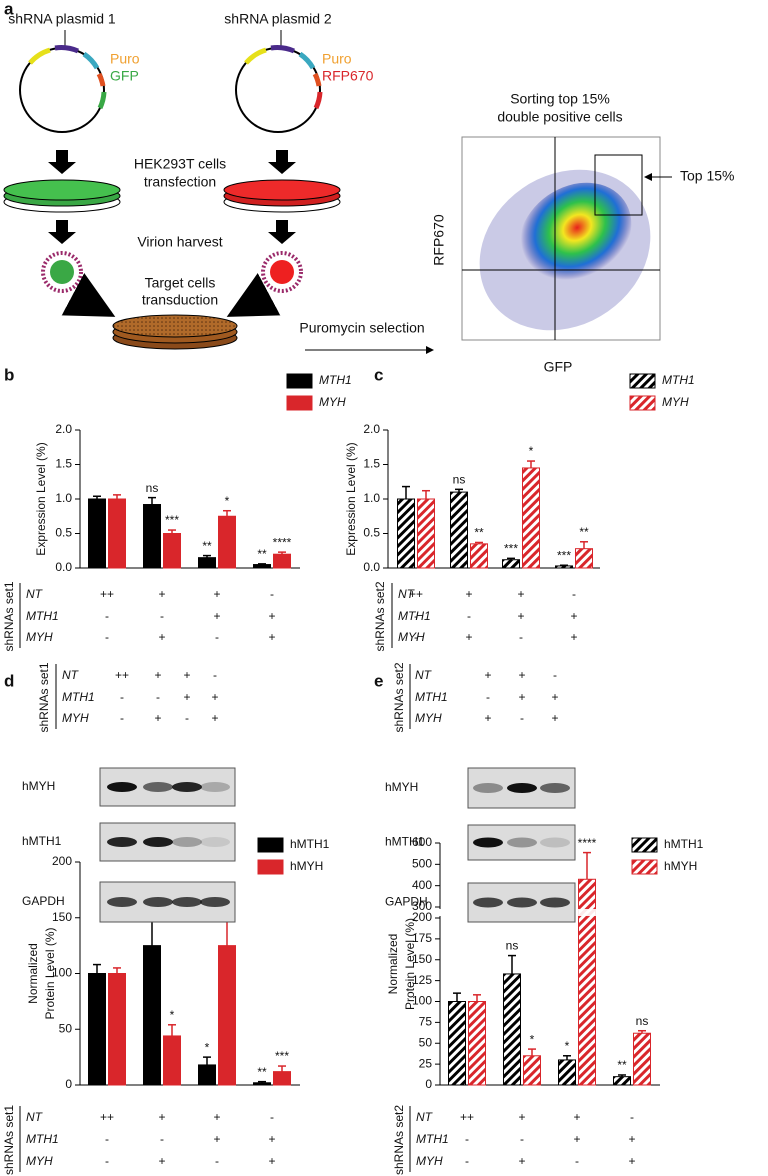 The height and width of the screenshot is (1176, 768). I want to click on step-label: transfection, so click(180, 182).